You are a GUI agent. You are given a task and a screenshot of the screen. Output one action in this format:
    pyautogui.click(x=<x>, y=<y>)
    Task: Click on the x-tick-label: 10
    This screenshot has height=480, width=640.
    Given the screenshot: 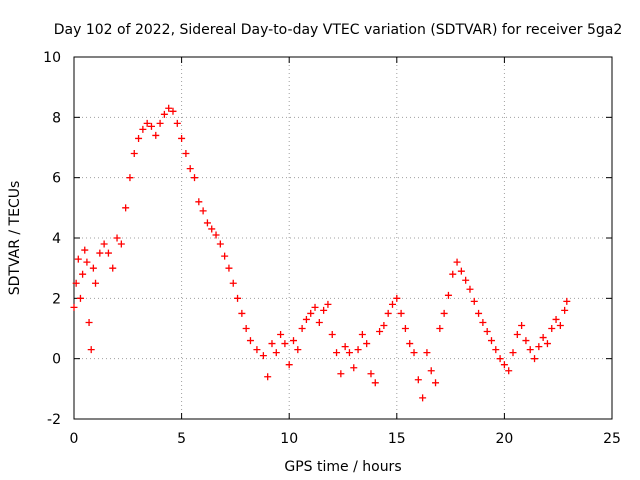 What is the action you would take?
    pyautogui.click(x=289, y=439)
    